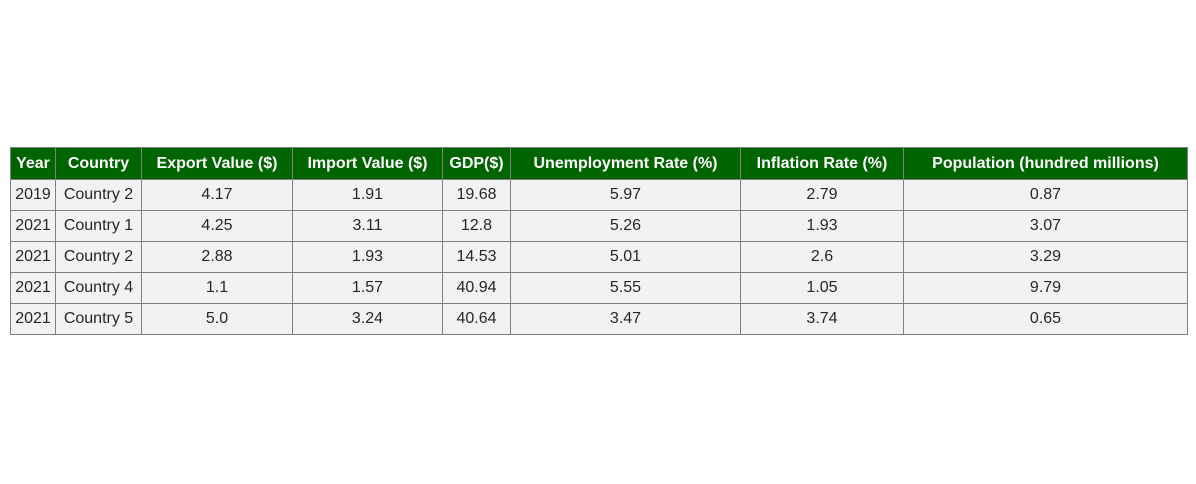 The height and width of the screenshot is (484, 1196). What do you see at coordinates (98, 288) in the screenshot?
I see `table-cell: Country 4` at bounding box center [98, 288].